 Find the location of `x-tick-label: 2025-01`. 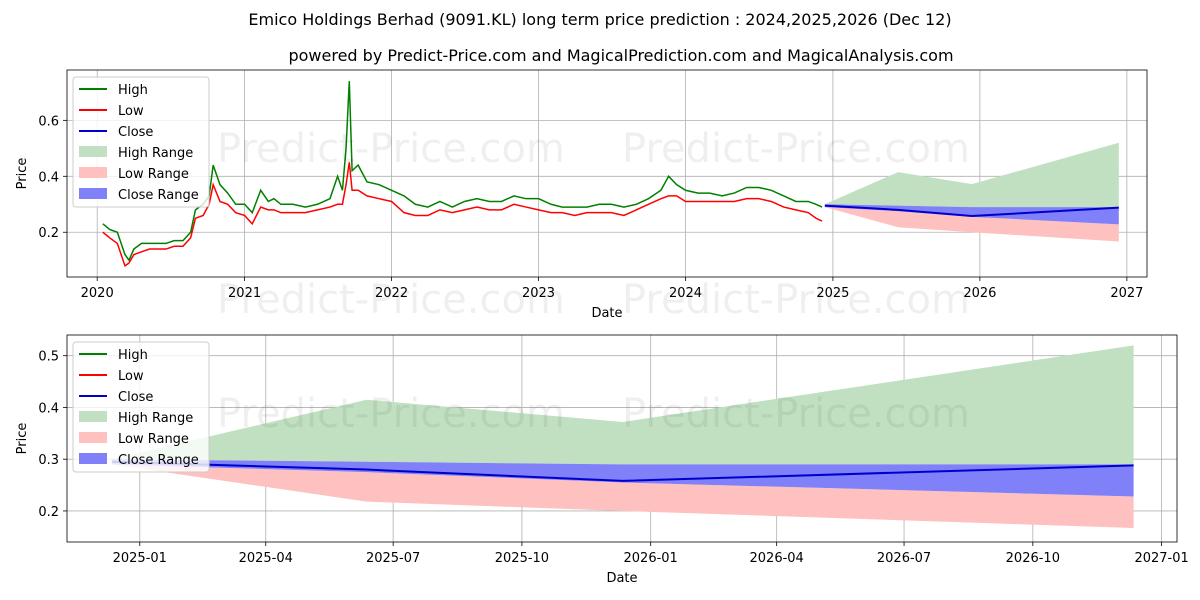

x-tick-label: 2025-01 is located at coordinates (140, 558).